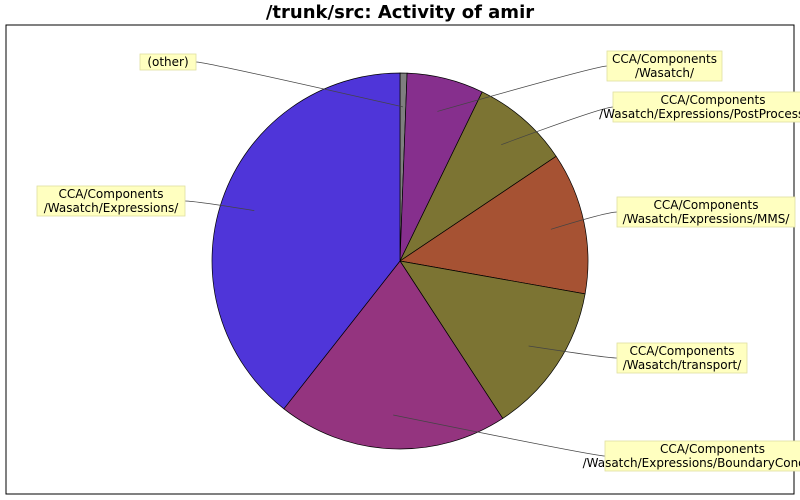 The image size is (800, 500). What do you see at coordinates (699, 114) in the screenshot?
I see `slice-label-2-line-1: /Wasatch/Expressions/PostProcessing/` at bounding box center [699, 114].